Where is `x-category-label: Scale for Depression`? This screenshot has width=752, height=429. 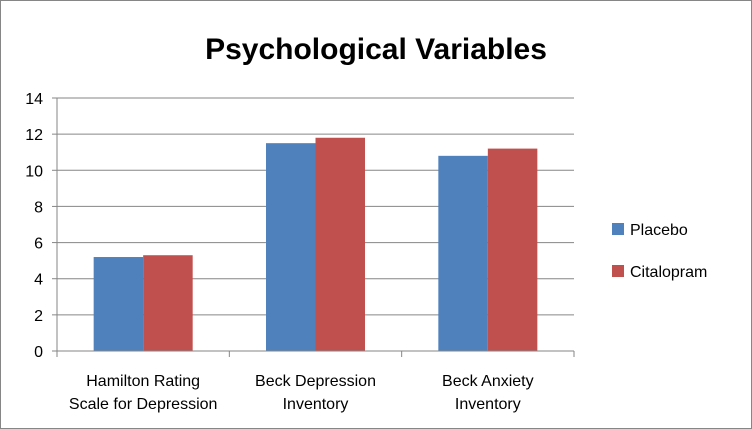 x-category-label: Scale for Depression is located at coordinates (143, 404).